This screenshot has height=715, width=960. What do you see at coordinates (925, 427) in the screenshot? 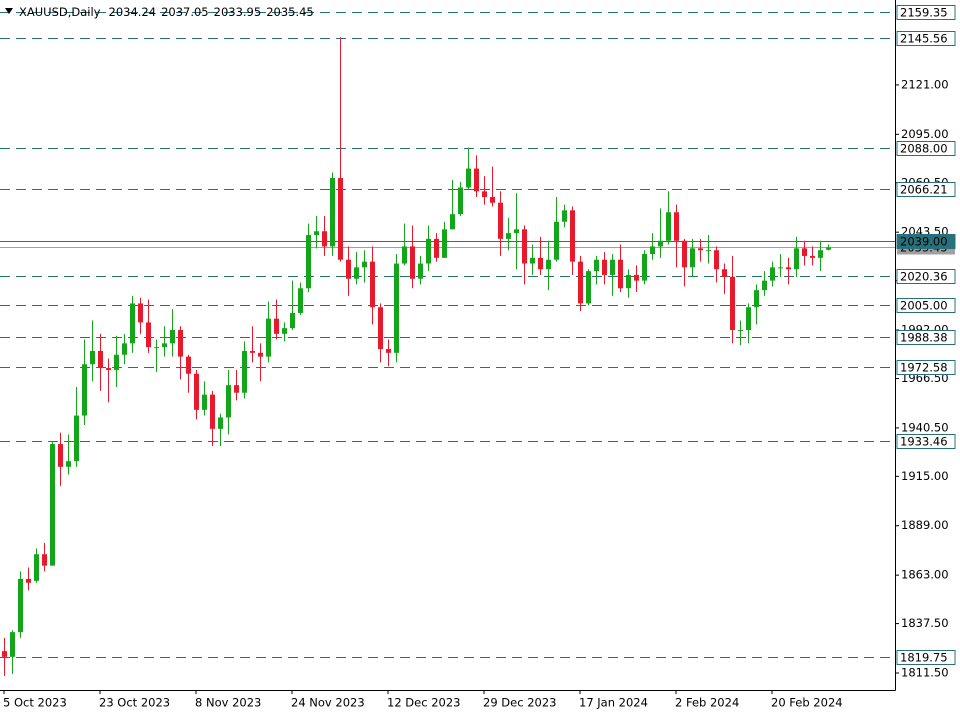
I see `y-tick-label: 1940.50` at bounding box center [925, 427].